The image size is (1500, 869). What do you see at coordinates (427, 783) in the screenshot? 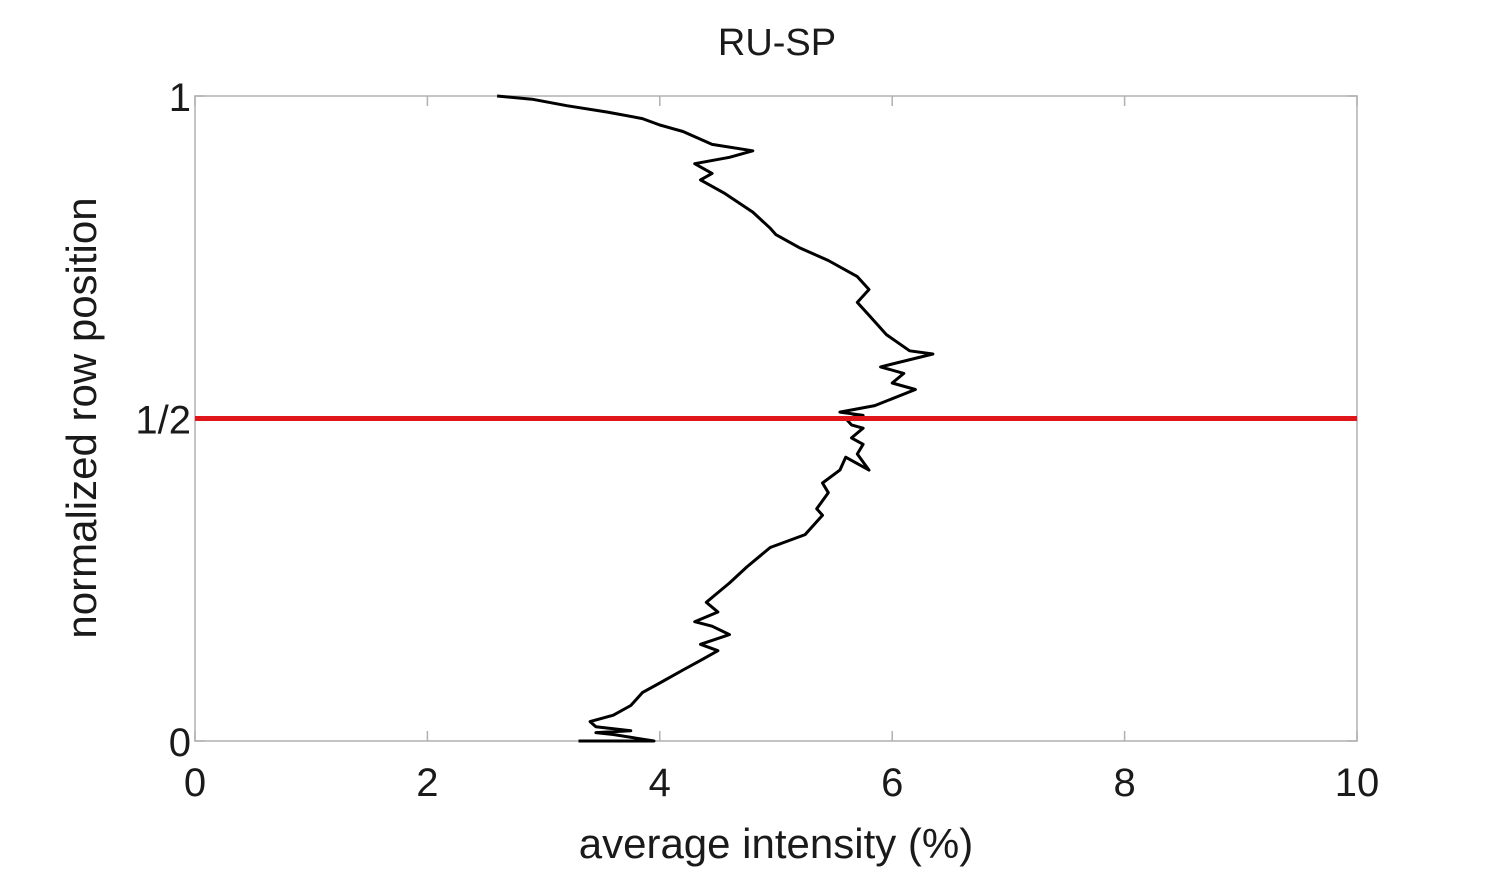
I see `x-tick-label: 2` at bounding box center [427, 783].